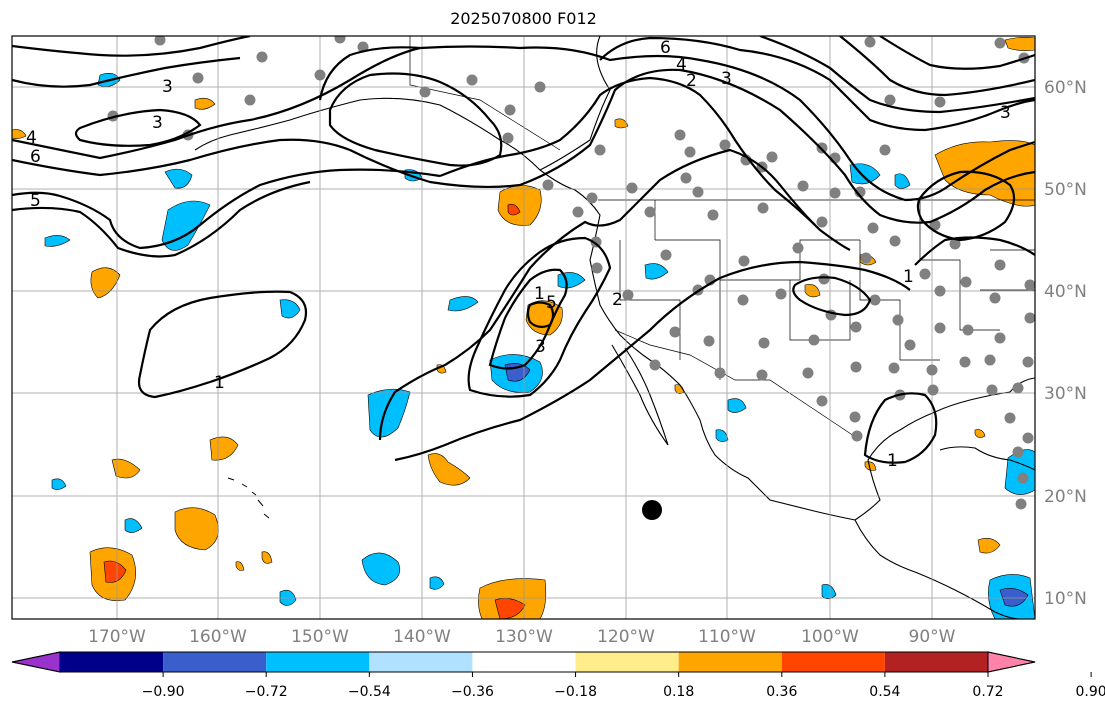 This screenshot has width=1105, height=712. Describe the element at coordinates (472, 692) in the screenshot. I see `colorbar-tick-label: −0.36` at that location.